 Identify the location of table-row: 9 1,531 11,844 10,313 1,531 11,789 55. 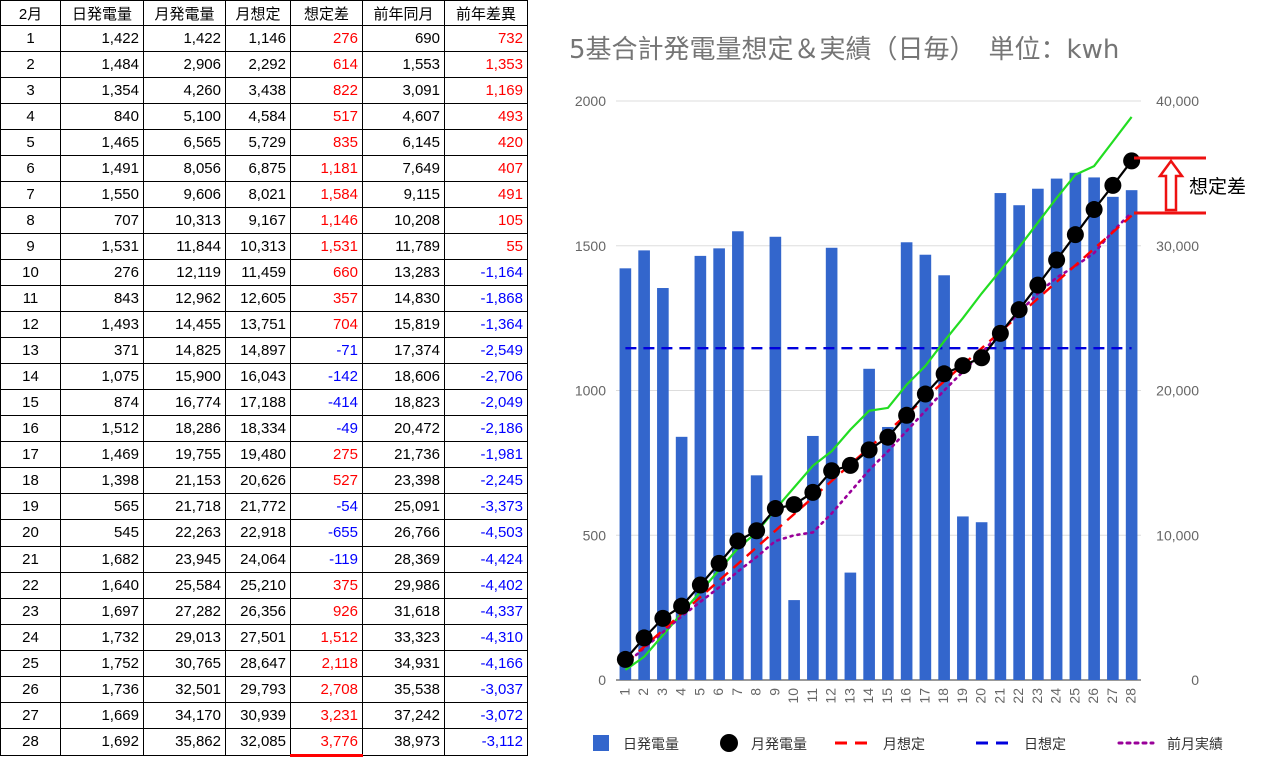
(264, 247).